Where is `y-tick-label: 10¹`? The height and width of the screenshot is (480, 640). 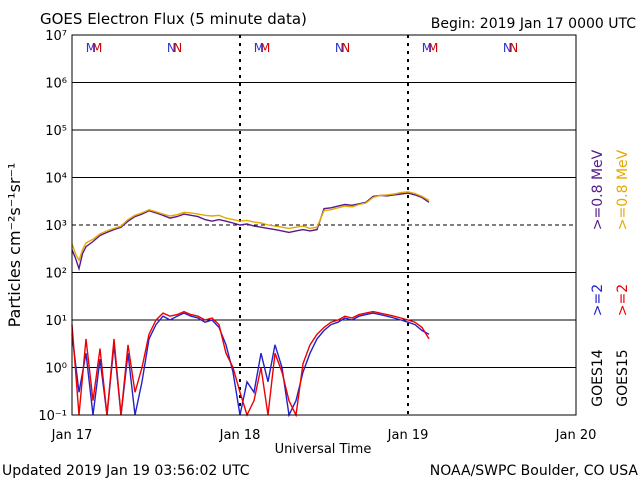 y-tick-label: 10¹ is located at coordinates (56, 321).